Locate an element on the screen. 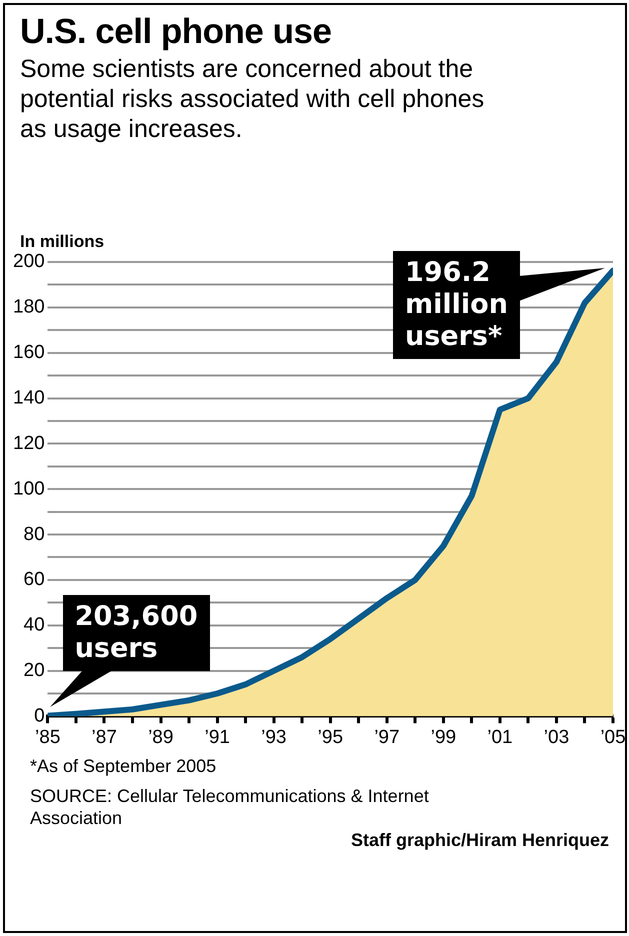 The height and width of the screenshot is (936, 629). y-tick-label: 40 is located at coordinates (34, 625).